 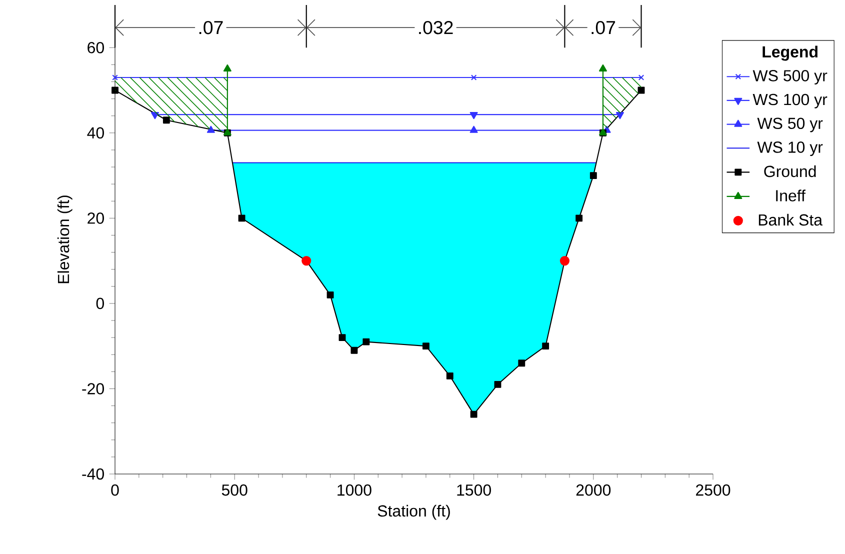 I want to click on x-tick-label: 0, so click(x=115, y=490).